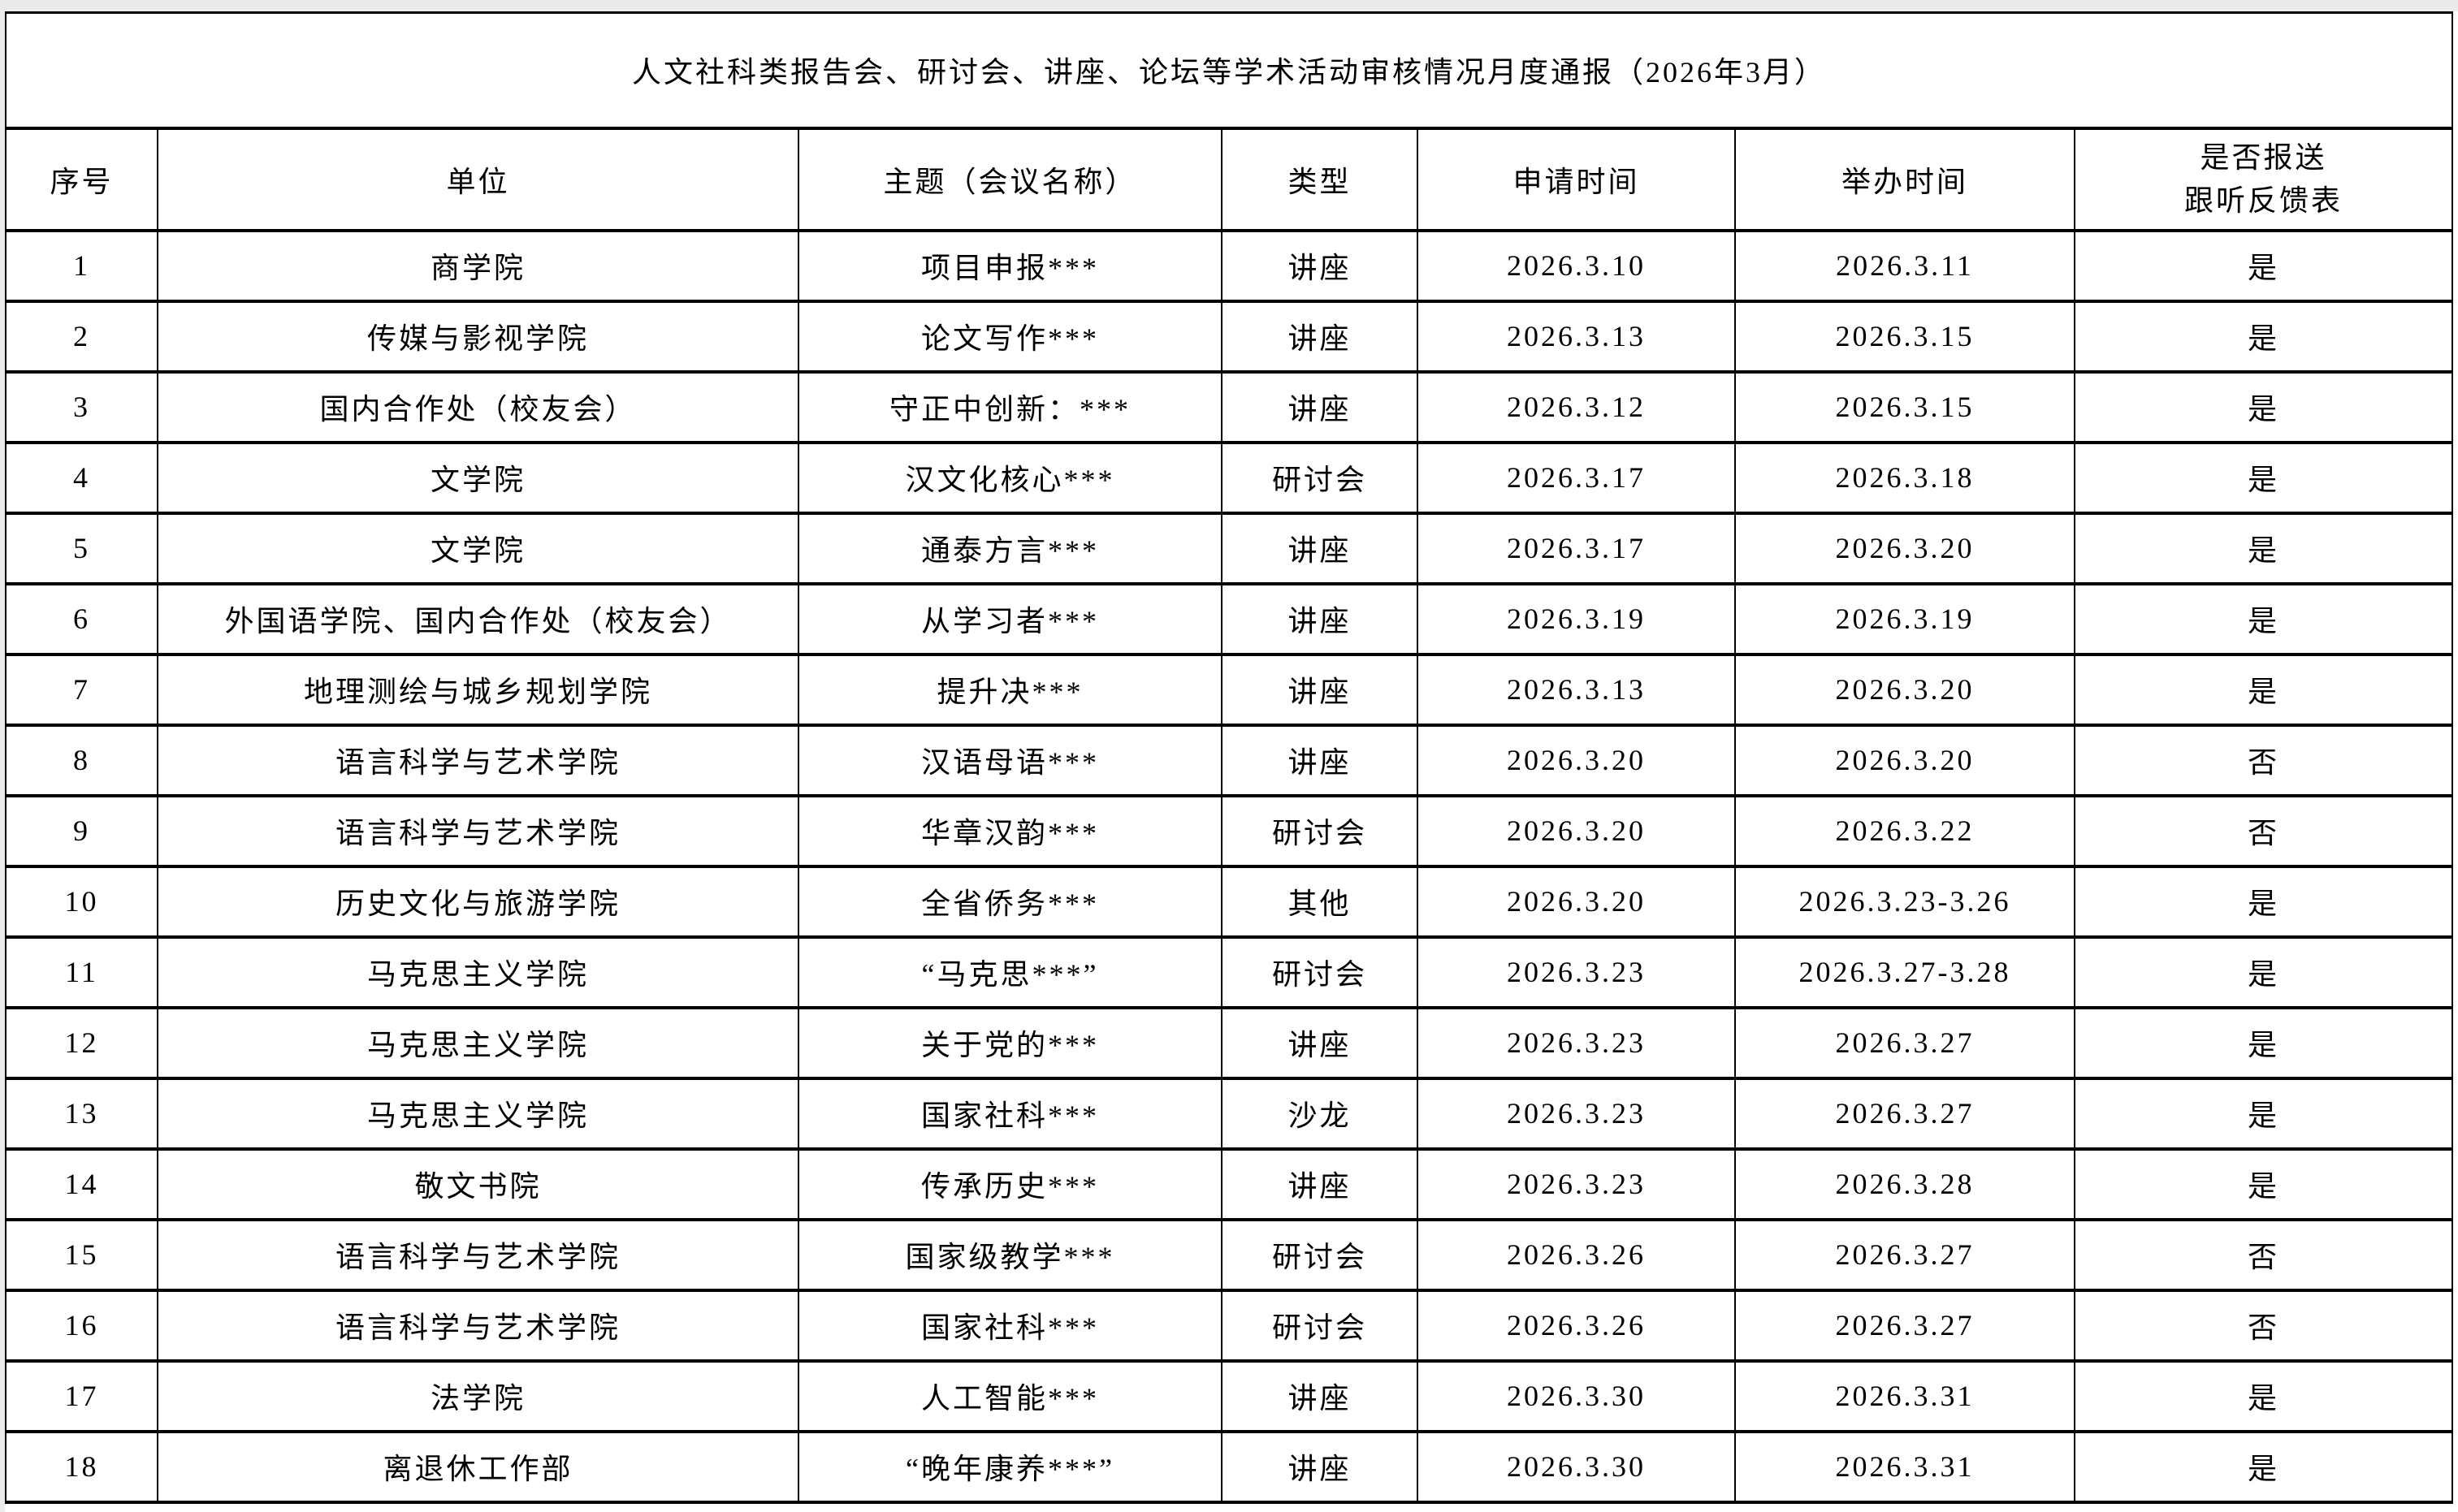 The height and width of the screenshot is (1512, 2458). What do you see at coordinates (478, 901) in the screenshot?
I see `cell-unit: 历史文化与旅游学院` at bounding box center [478, 901].